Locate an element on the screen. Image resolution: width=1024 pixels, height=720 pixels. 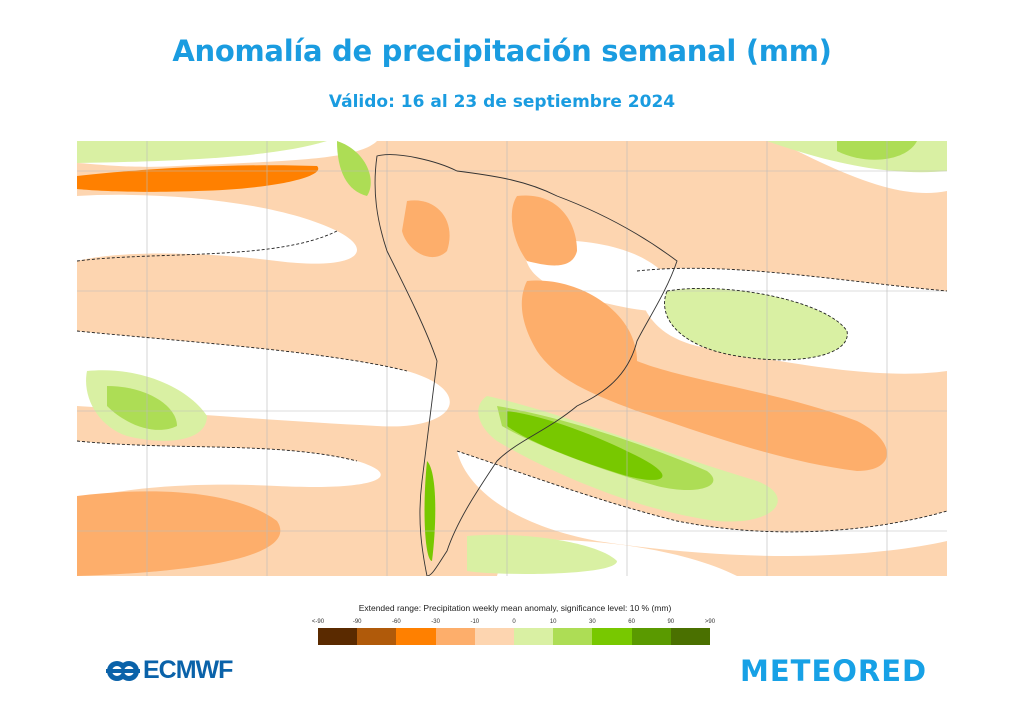
legend-tick: -30 is located at coordinates (435, 622).